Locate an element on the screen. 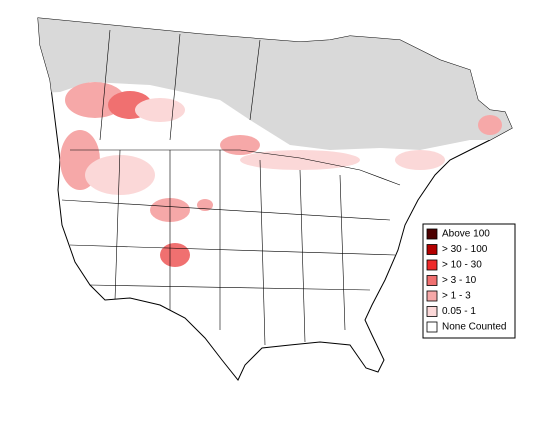 The image size is (547, 423). legend-box is located at coordinates (469, 281).